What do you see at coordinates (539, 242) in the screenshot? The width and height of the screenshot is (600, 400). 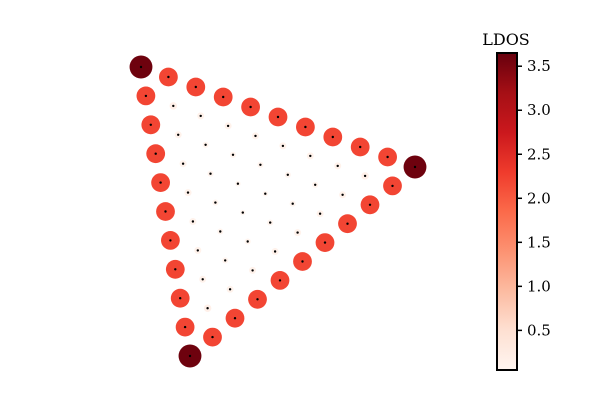 I see `colorbar-tick-label: 1.5` at bounding box center [539, 242].